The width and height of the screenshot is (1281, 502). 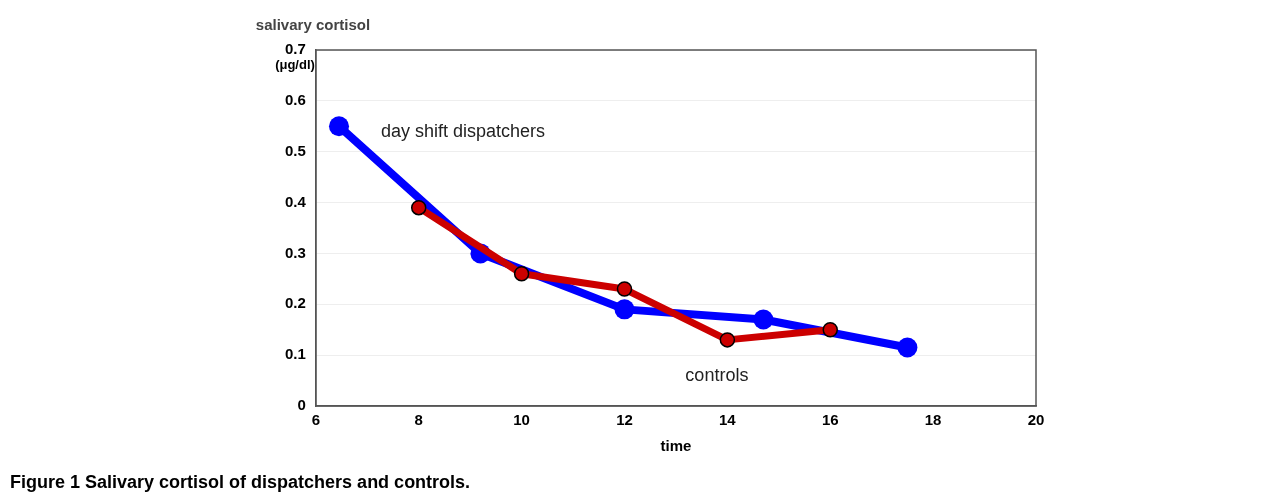 I want to click on y-tick-label: 0, so click(x=301, y=405).